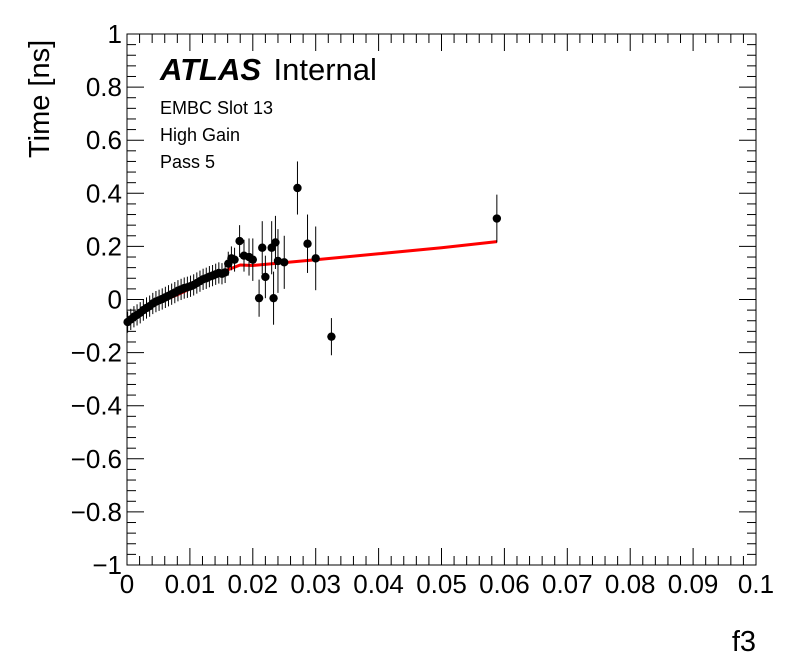 The image size is (796, 672). Describe the element at coordinates (187, 162) in the screenshot. I see `note-pass: Pass 5` at that location.